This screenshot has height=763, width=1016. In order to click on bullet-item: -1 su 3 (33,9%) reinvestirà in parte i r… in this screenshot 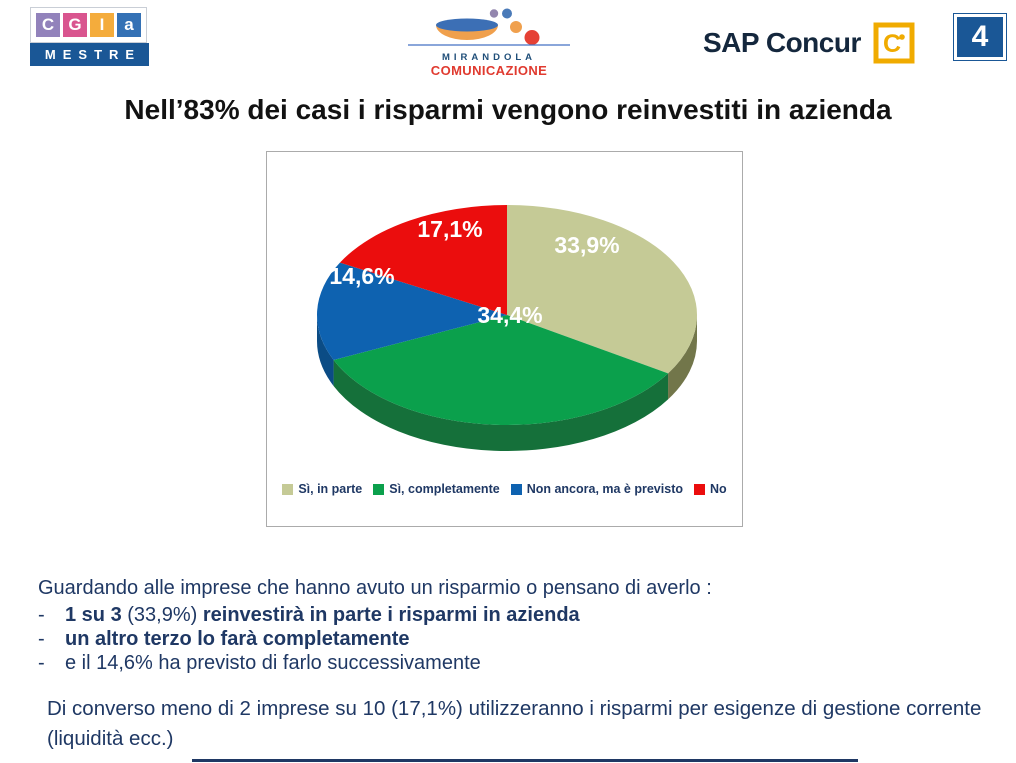, I will do `click(309, 615)`.